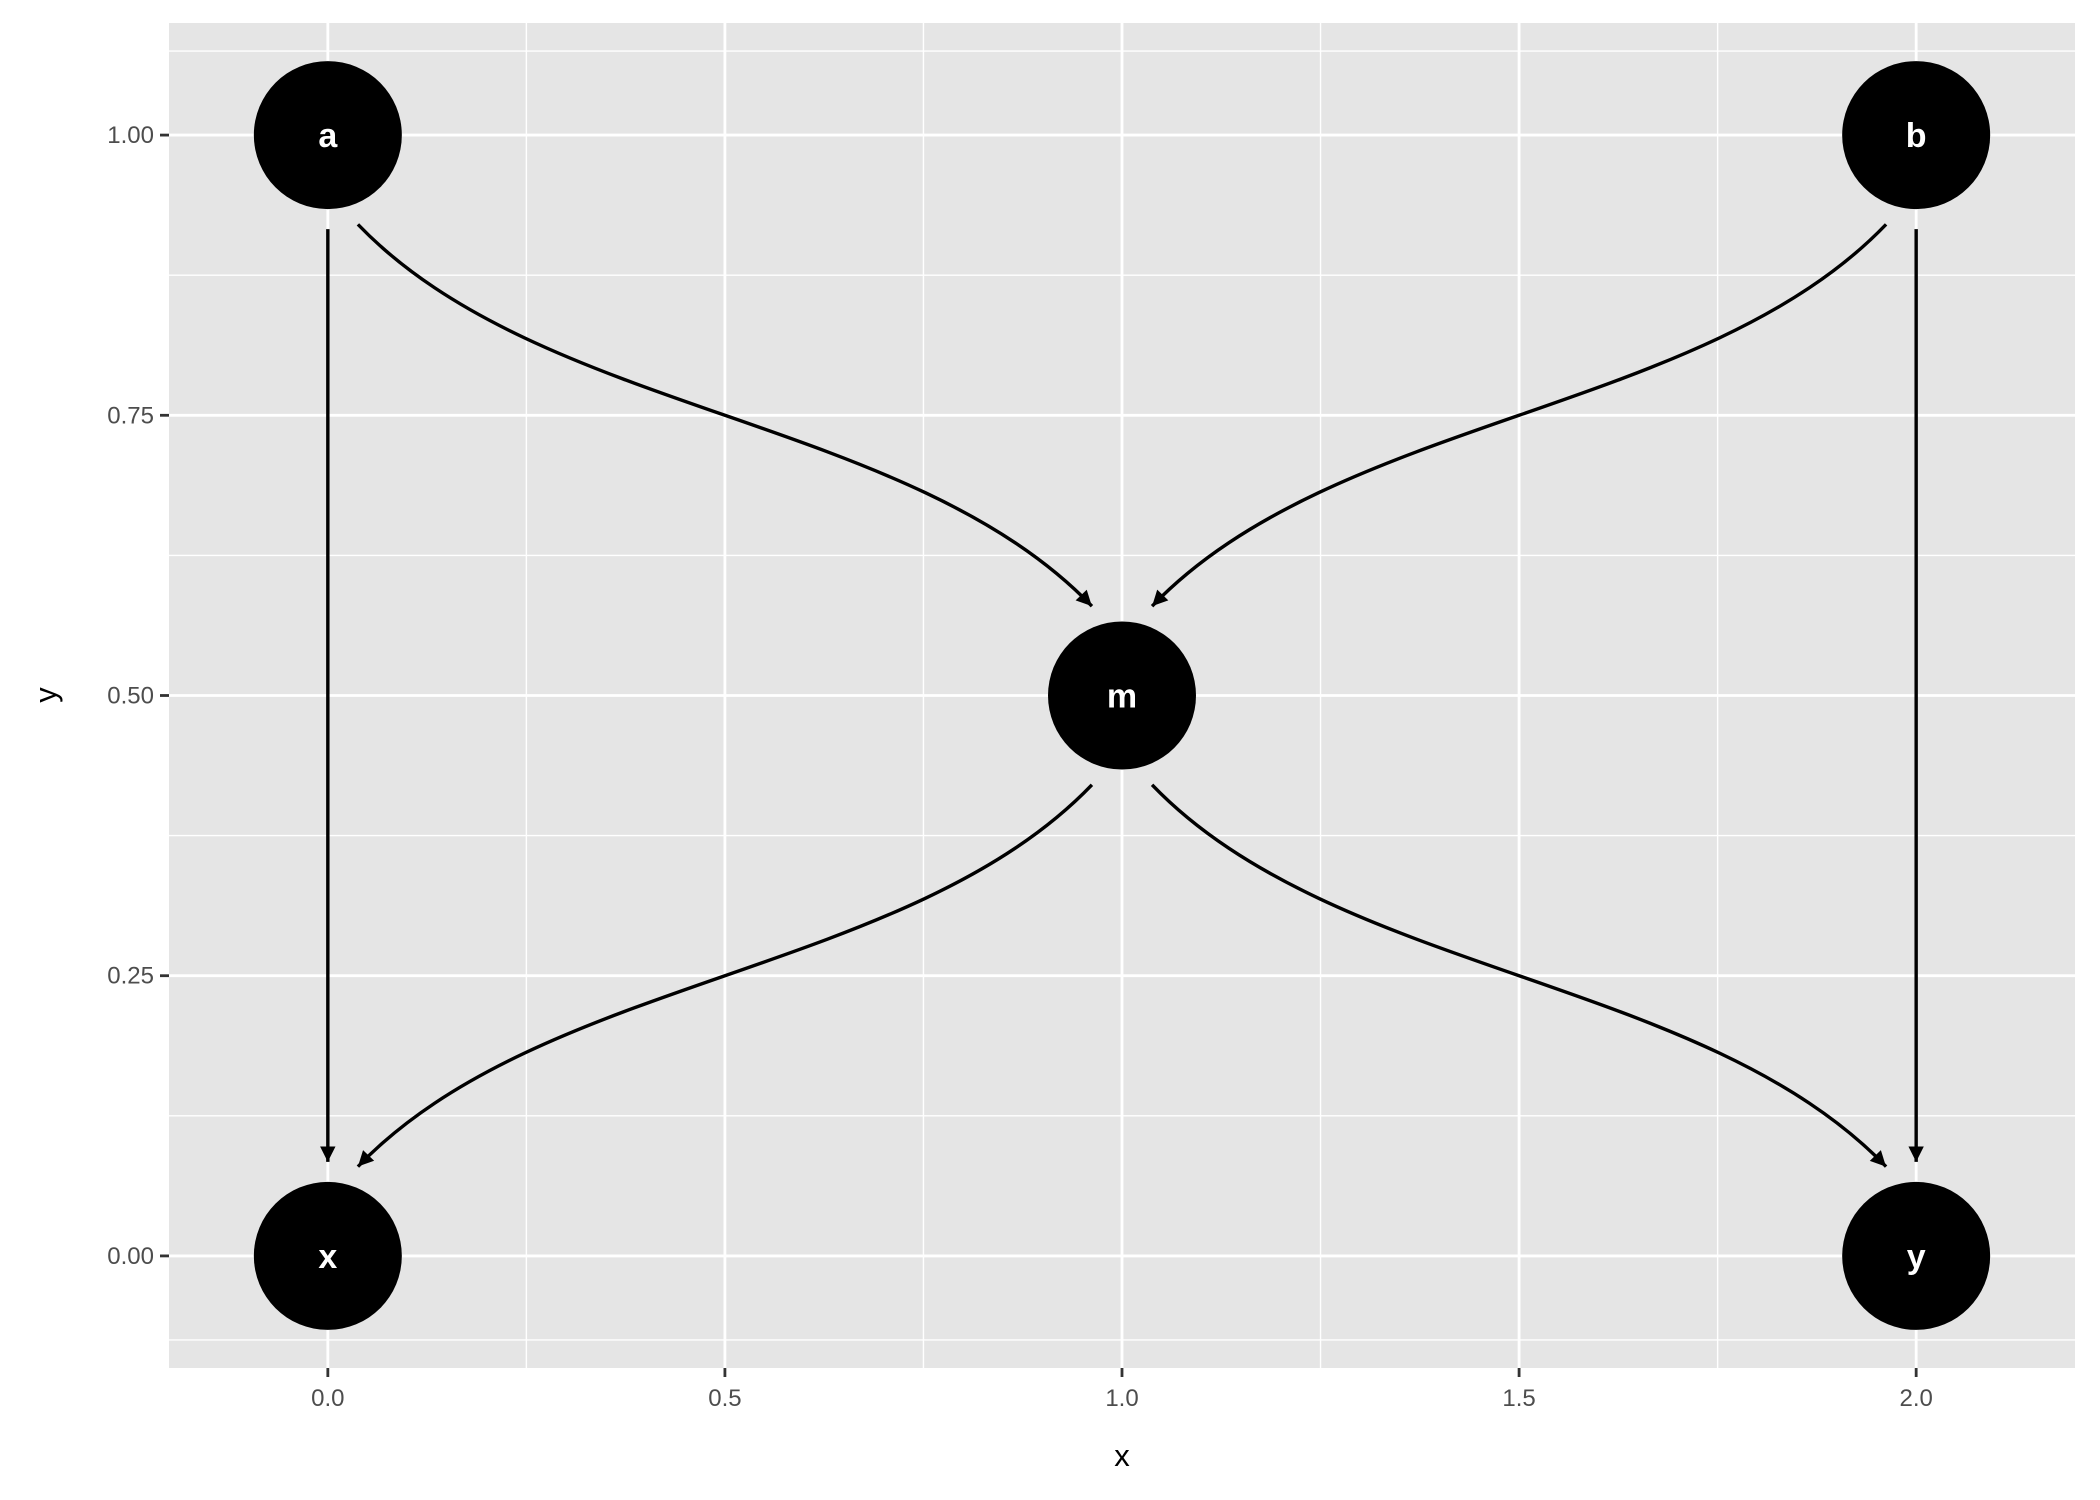 This screenshot has width=2100, height=1500. I want to click on y-tick-label: 0.75, so click(130, 415).